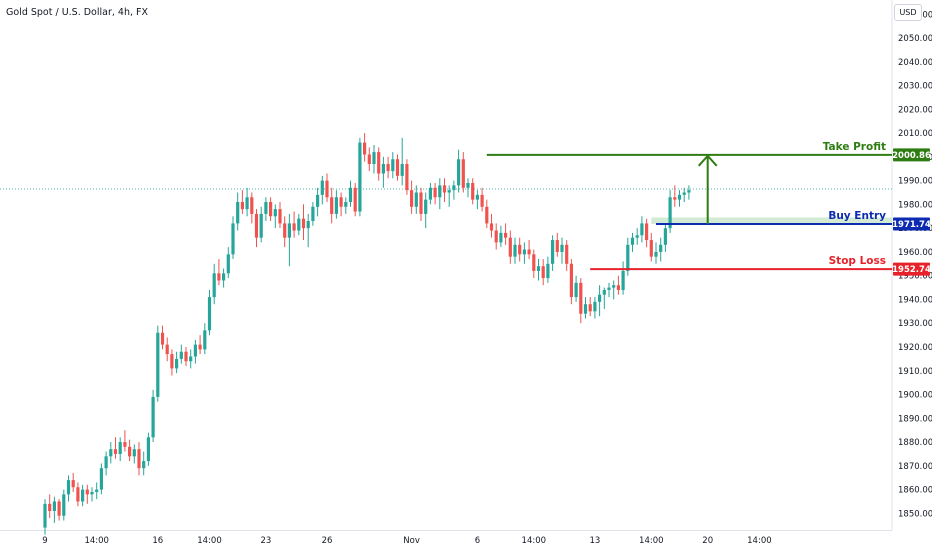 The image size is (932, 550). I want to click on target-arrow, so click(707, 189).